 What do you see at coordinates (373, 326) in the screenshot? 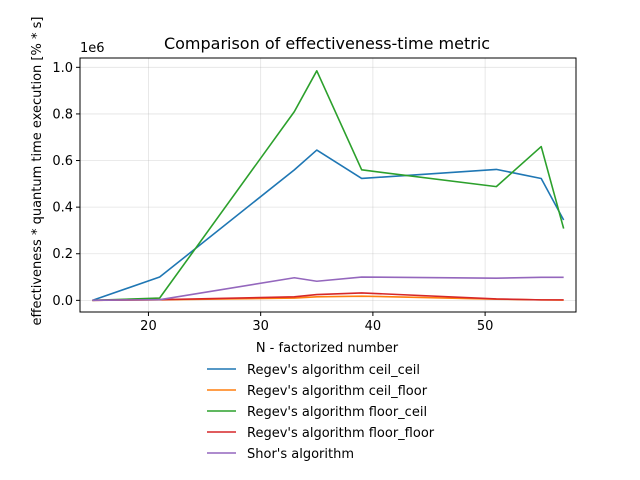
I see `x-tick-label: 40` at bounding box center [373, 326].